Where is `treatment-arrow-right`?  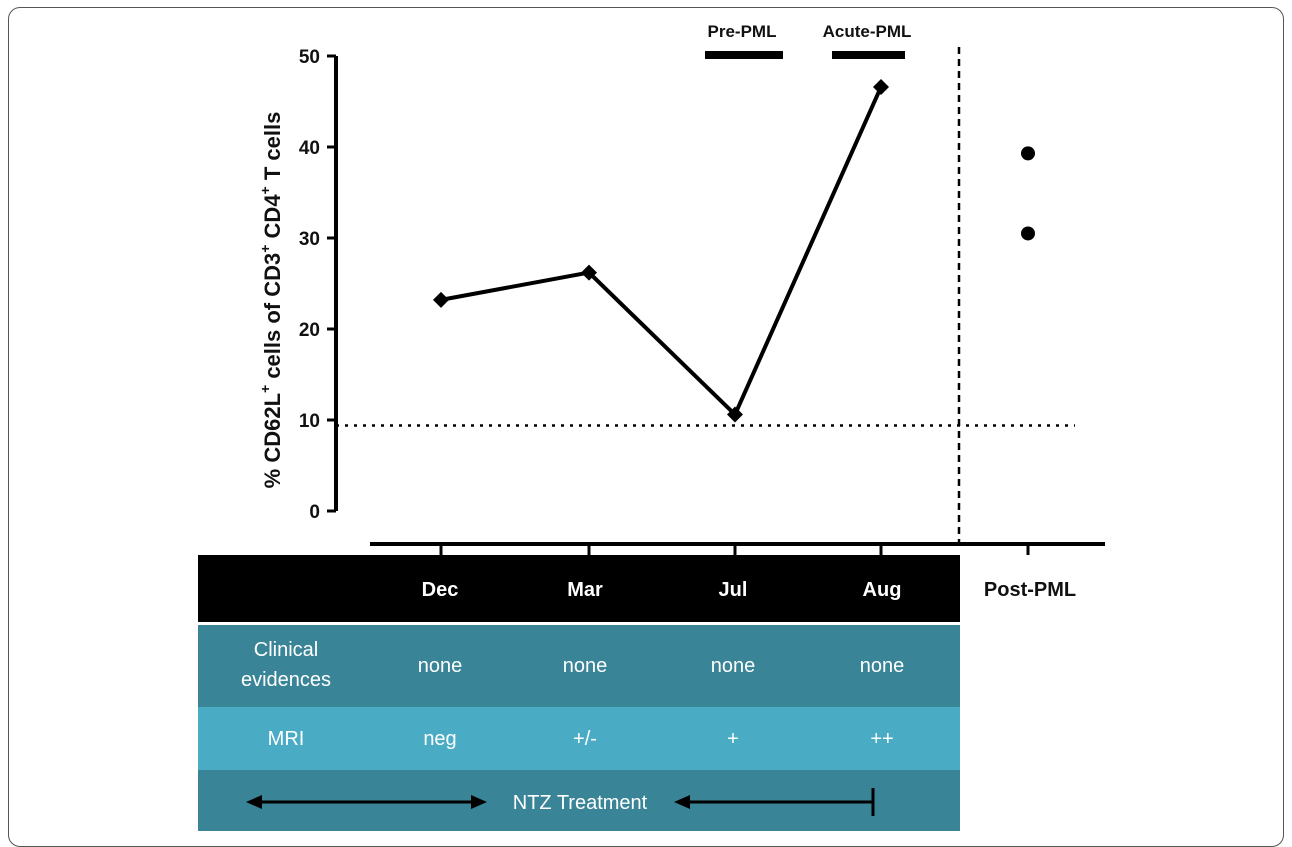
treatment-arrow-right is located at coordinates (774, 802).